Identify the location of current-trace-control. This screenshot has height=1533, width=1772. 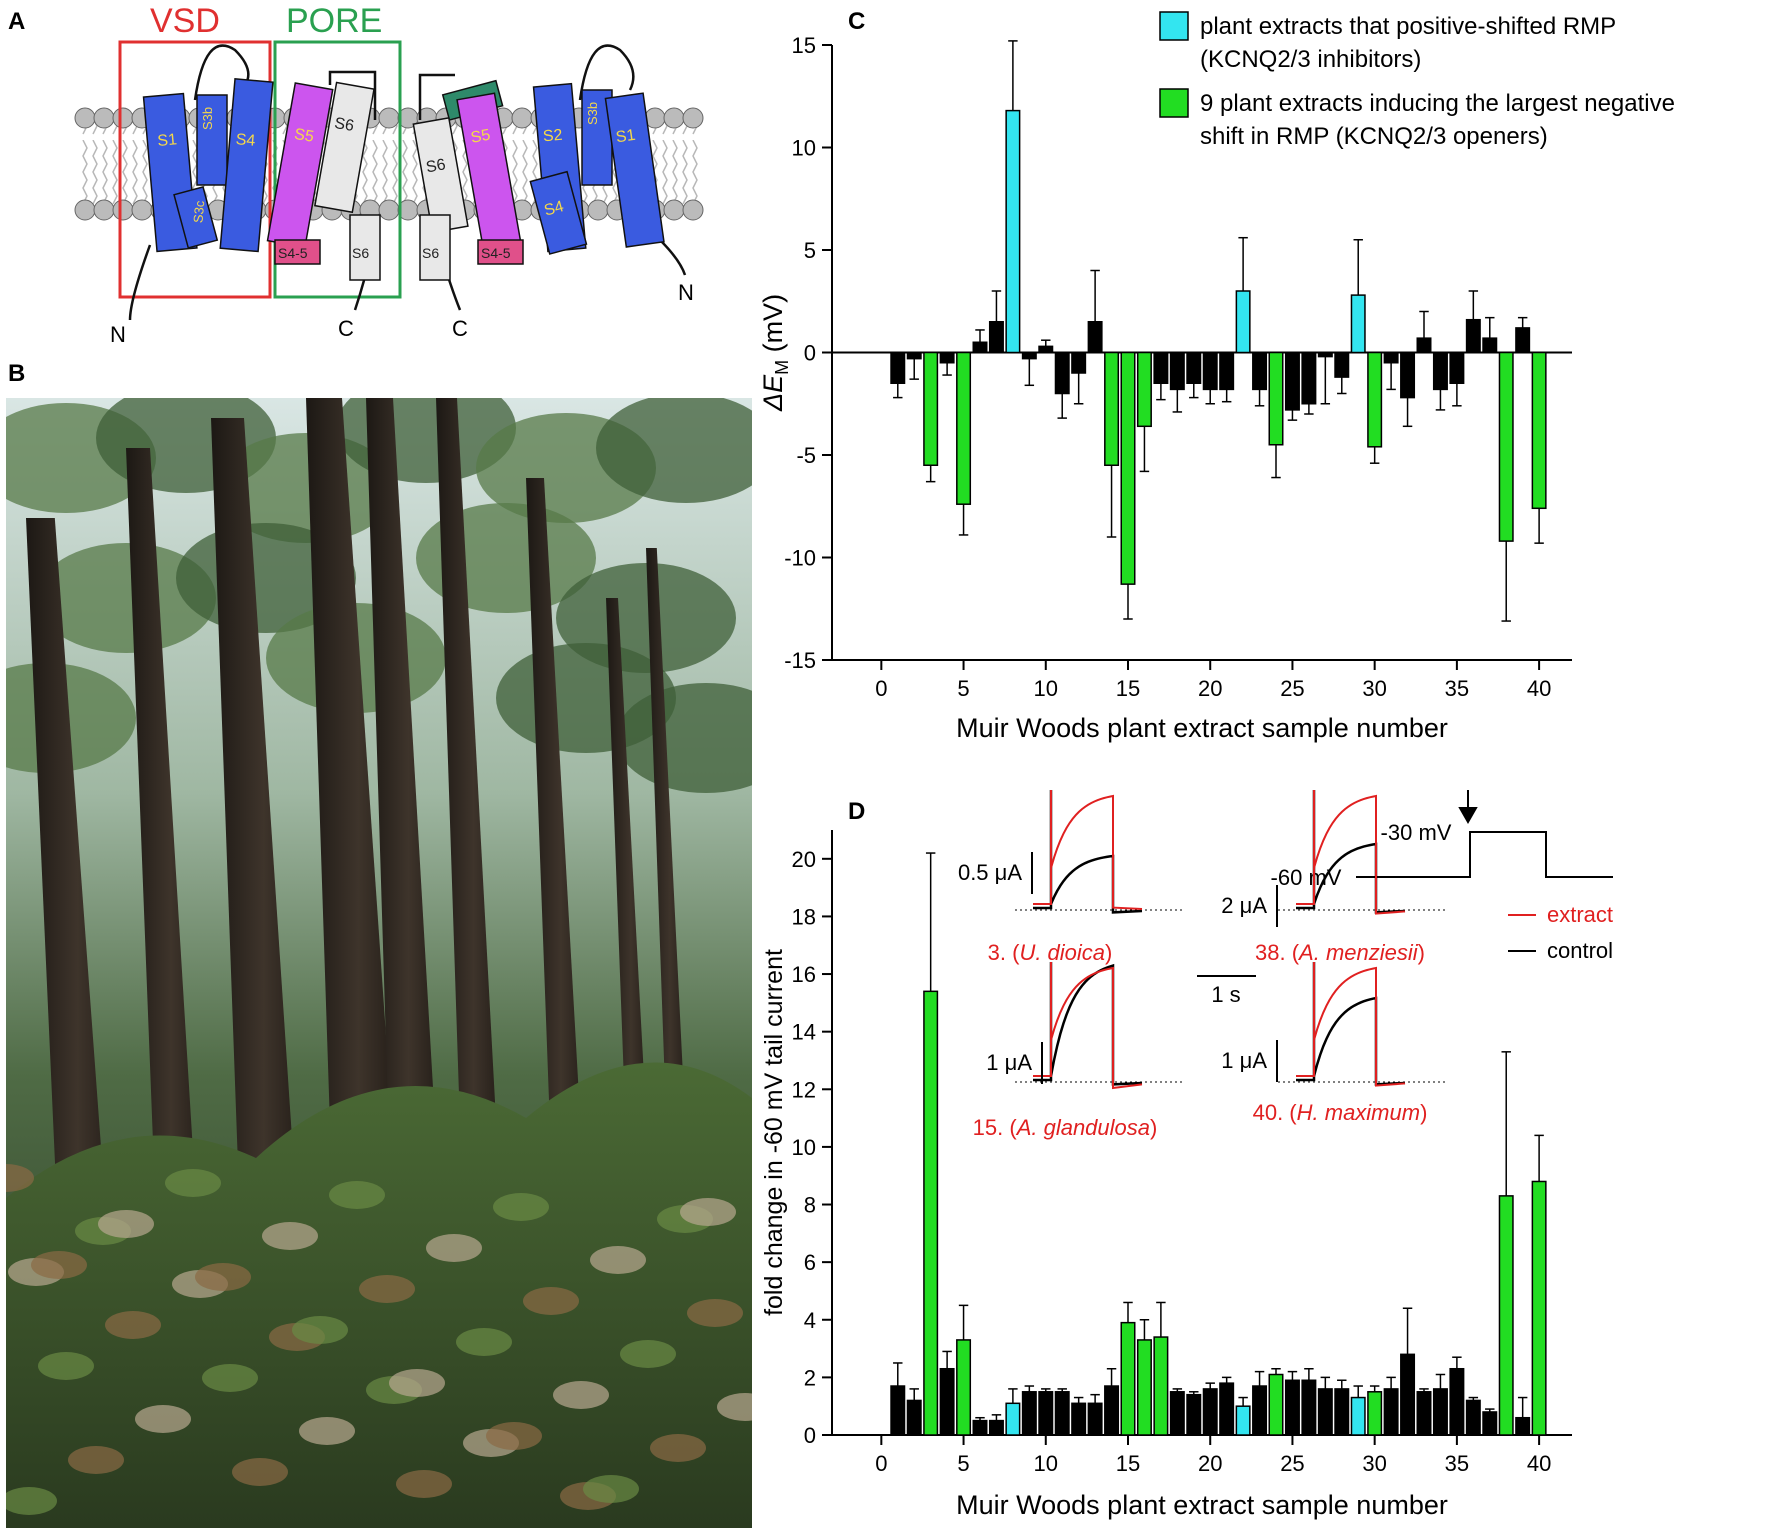
(1351, 1024).